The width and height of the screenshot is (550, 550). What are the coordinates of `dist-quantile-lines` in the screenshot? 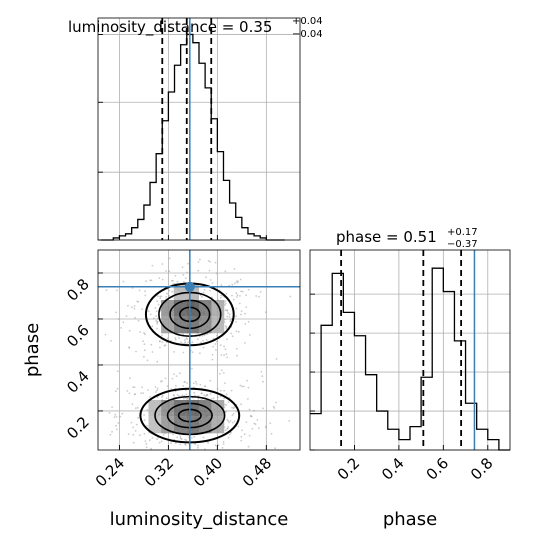 It's located at (187, 129).